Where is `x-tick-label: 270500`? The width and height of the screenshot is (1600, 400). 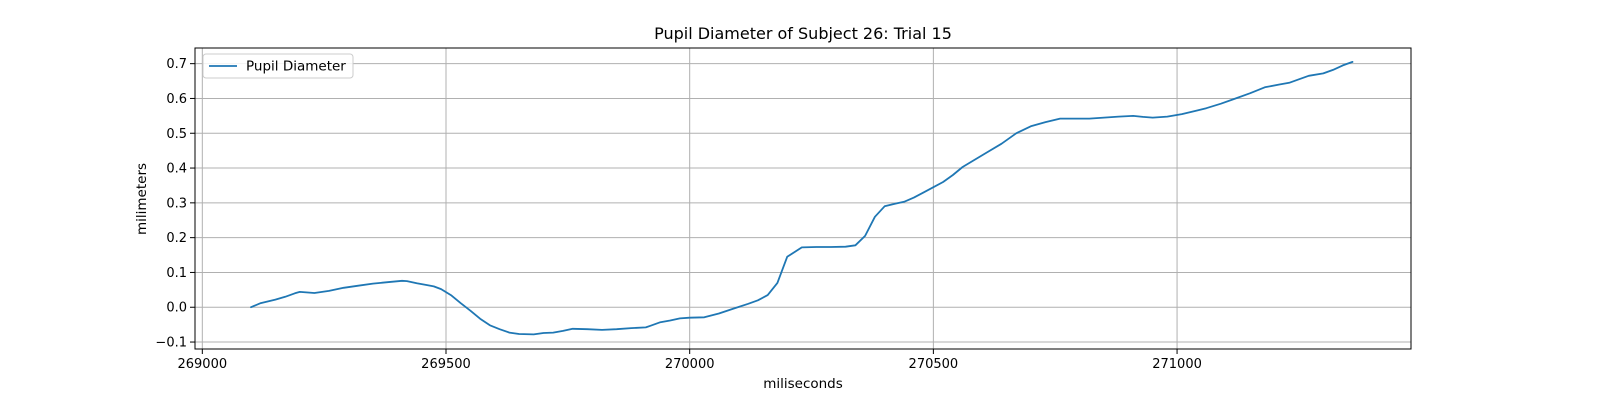 x-tick-label: 270500 is located at coordinates (934, 364).